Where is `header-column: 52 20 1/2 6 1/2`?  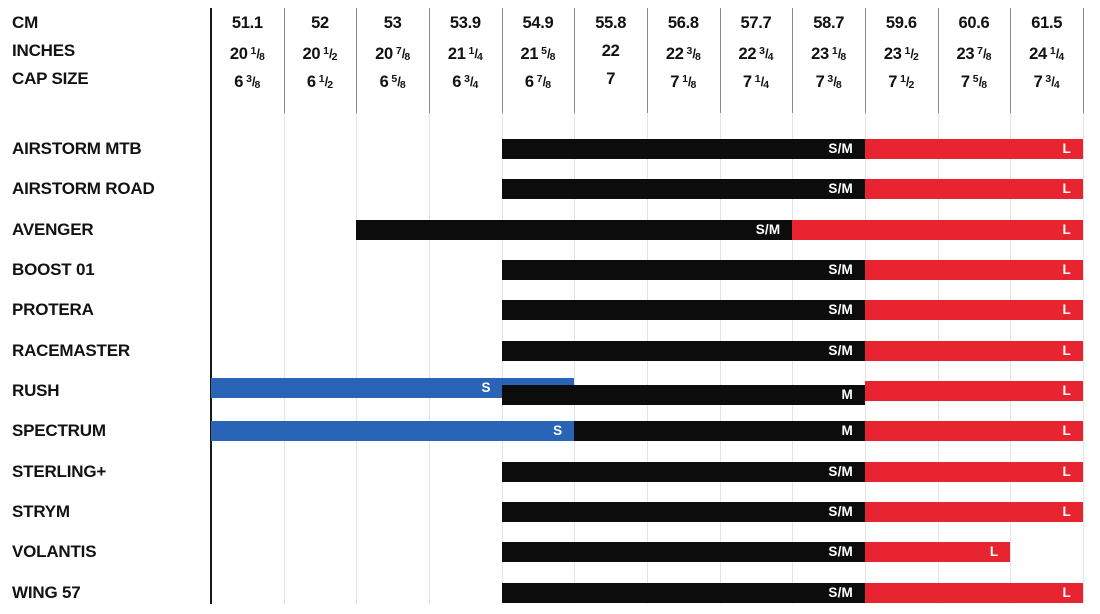
header-column: 52 20 1/2 6 1/2 is located at coordinates (320, 51).